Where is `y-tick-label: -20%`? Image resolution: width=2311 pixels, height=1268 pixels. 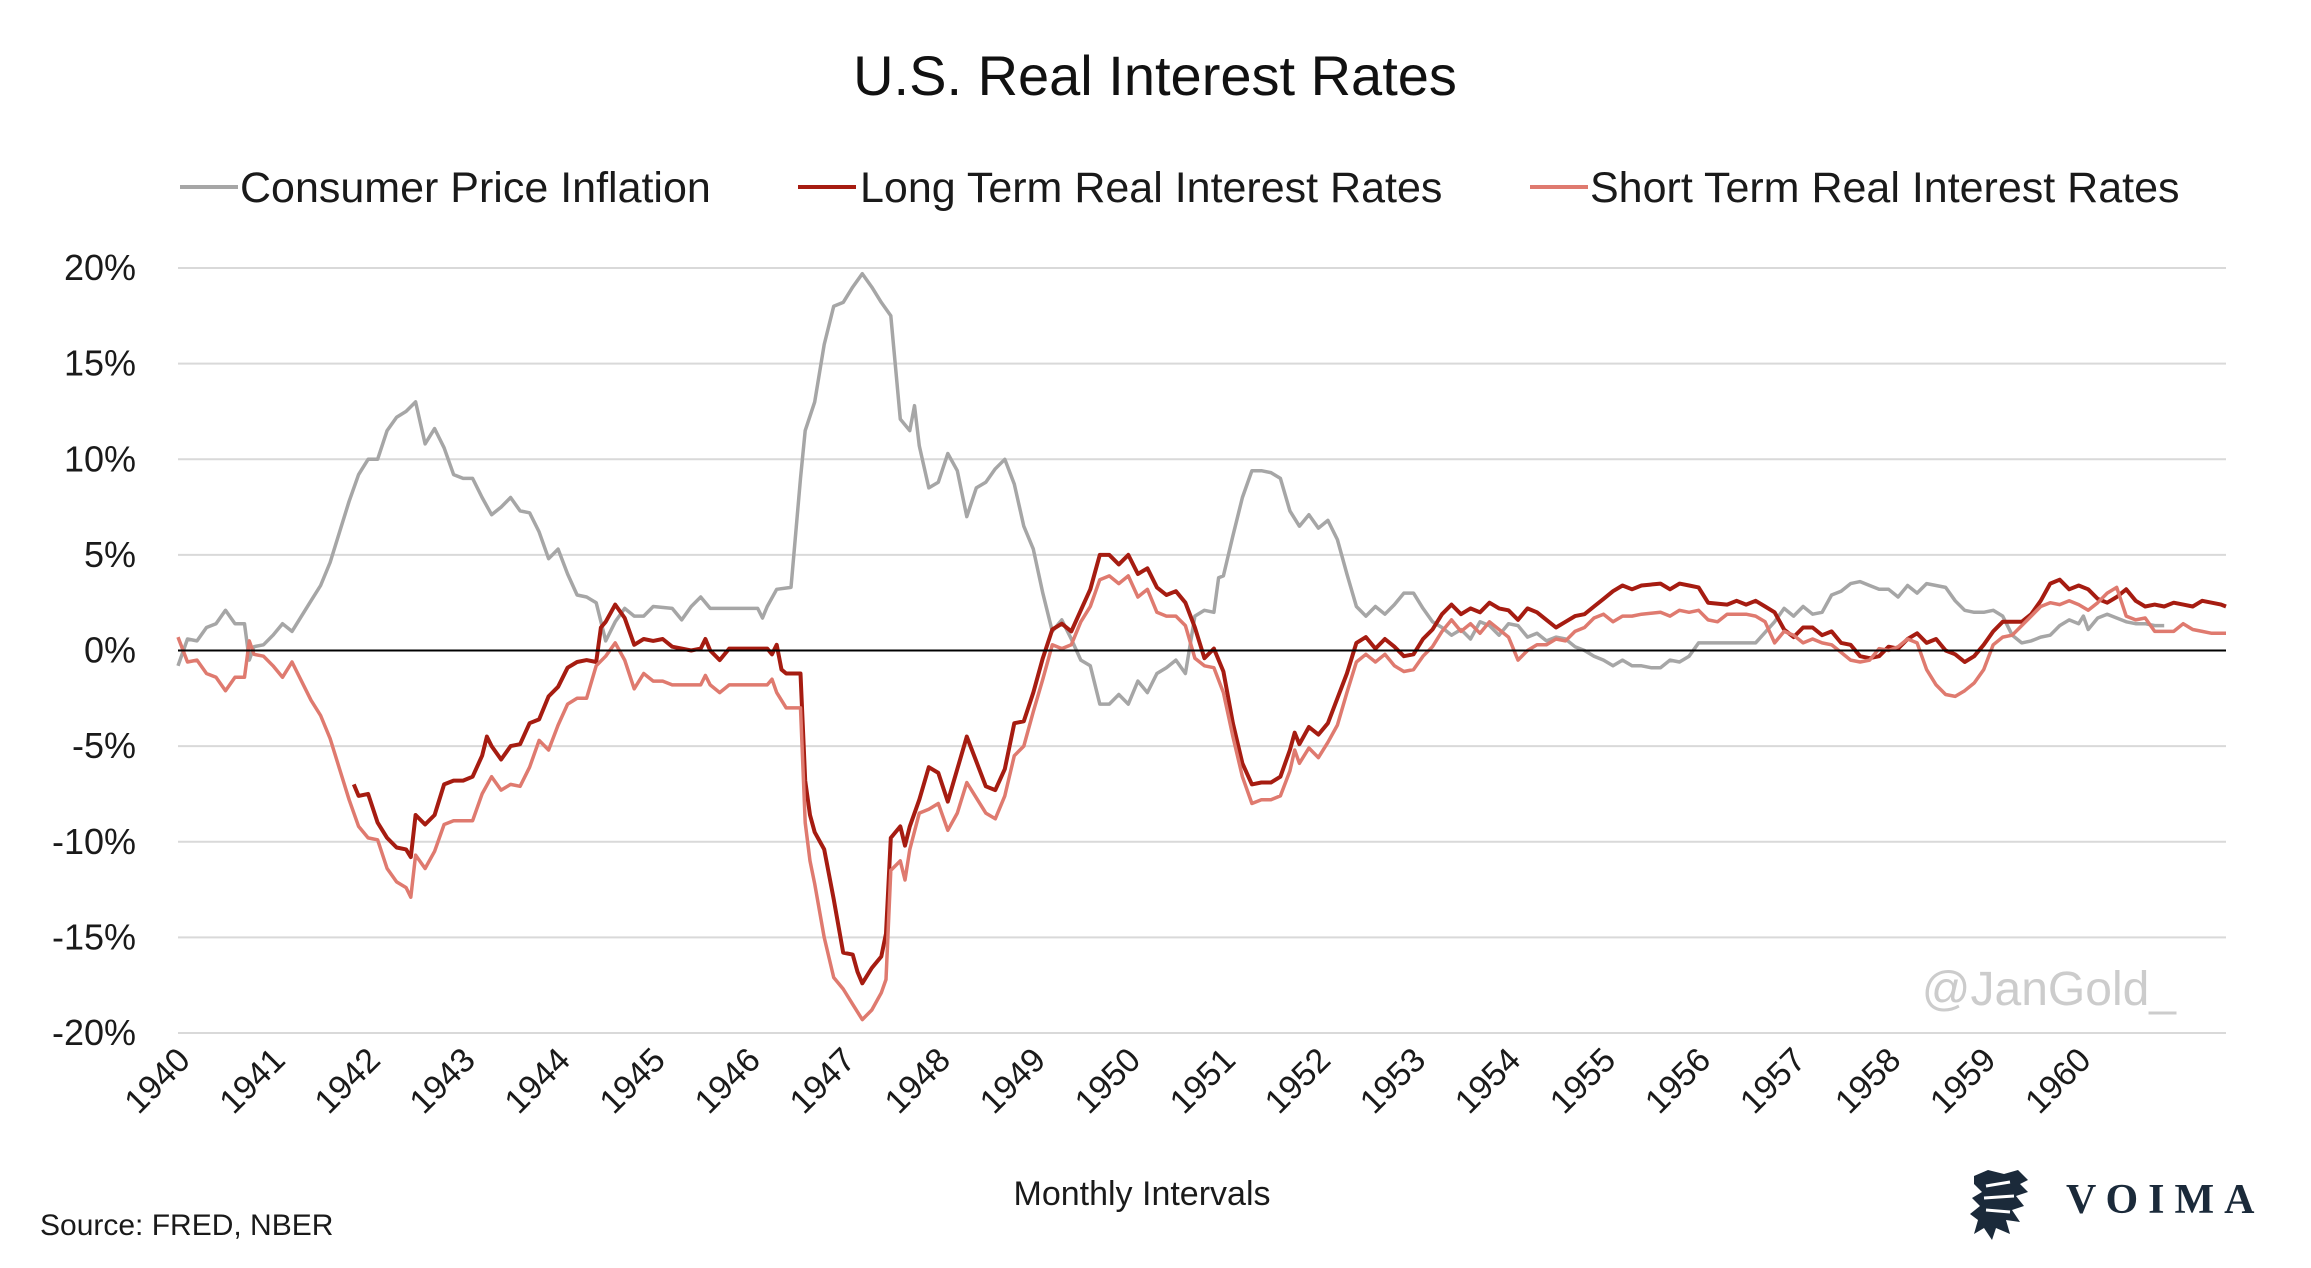 y-tick-label: -20% is located at coordinates (94, 1032).